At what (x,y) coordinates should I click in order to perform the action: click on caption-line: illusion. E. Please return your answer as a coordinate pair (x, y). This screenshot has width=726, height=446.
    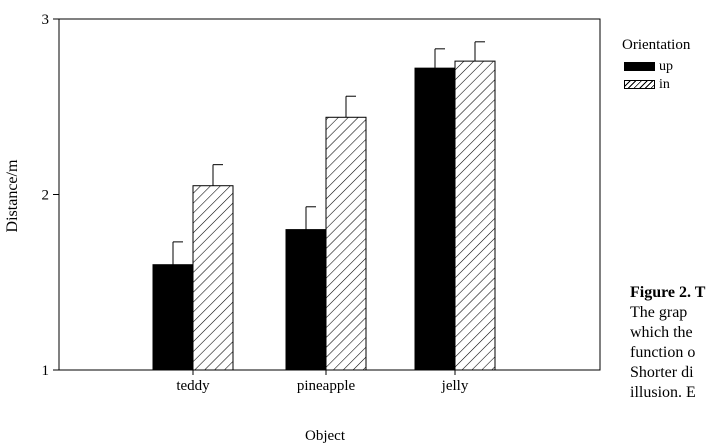
    Looking at the image, I should click on (663, 392).